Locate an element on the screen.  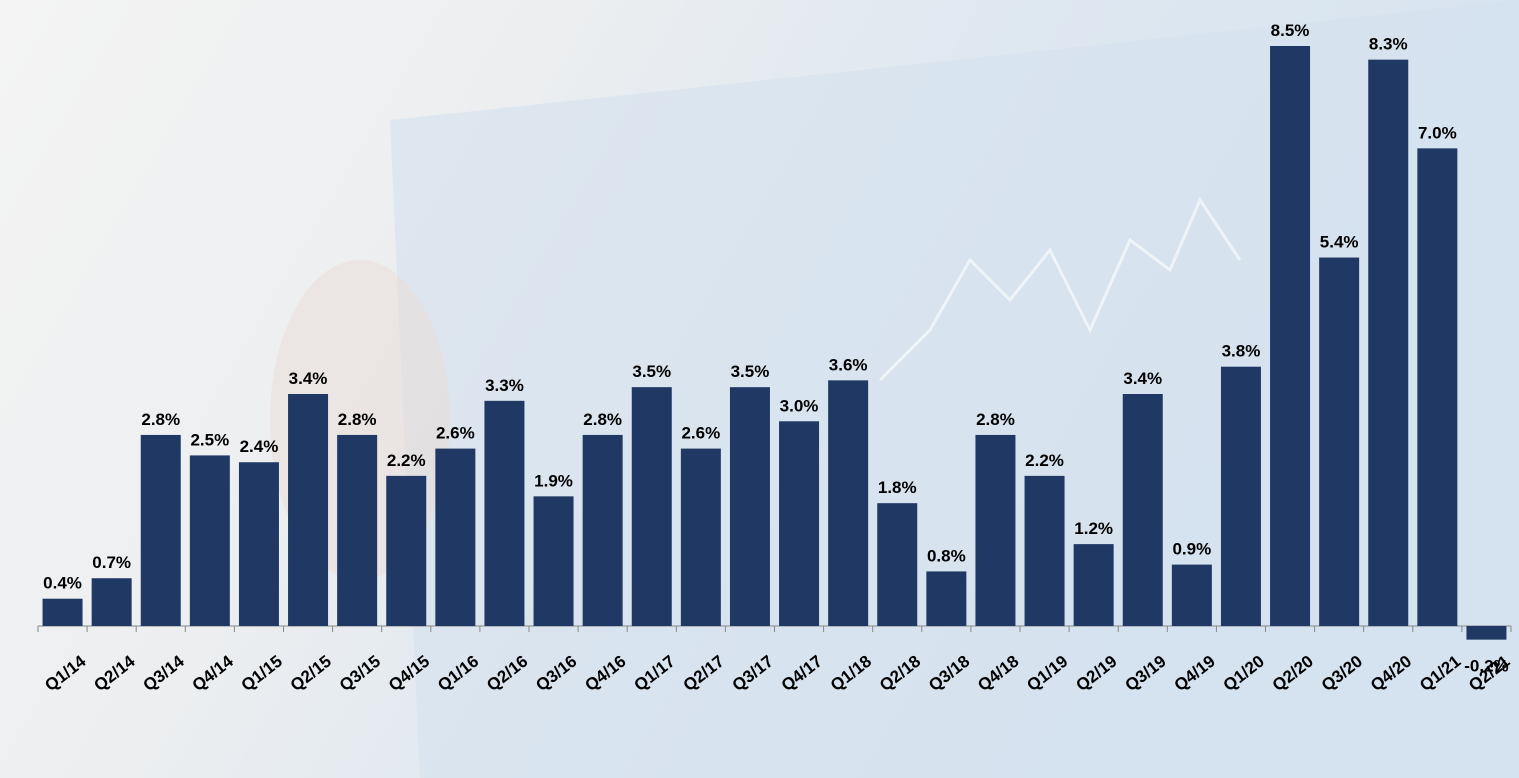
data-label: -0.2% is located at coordinates (1486, 666).